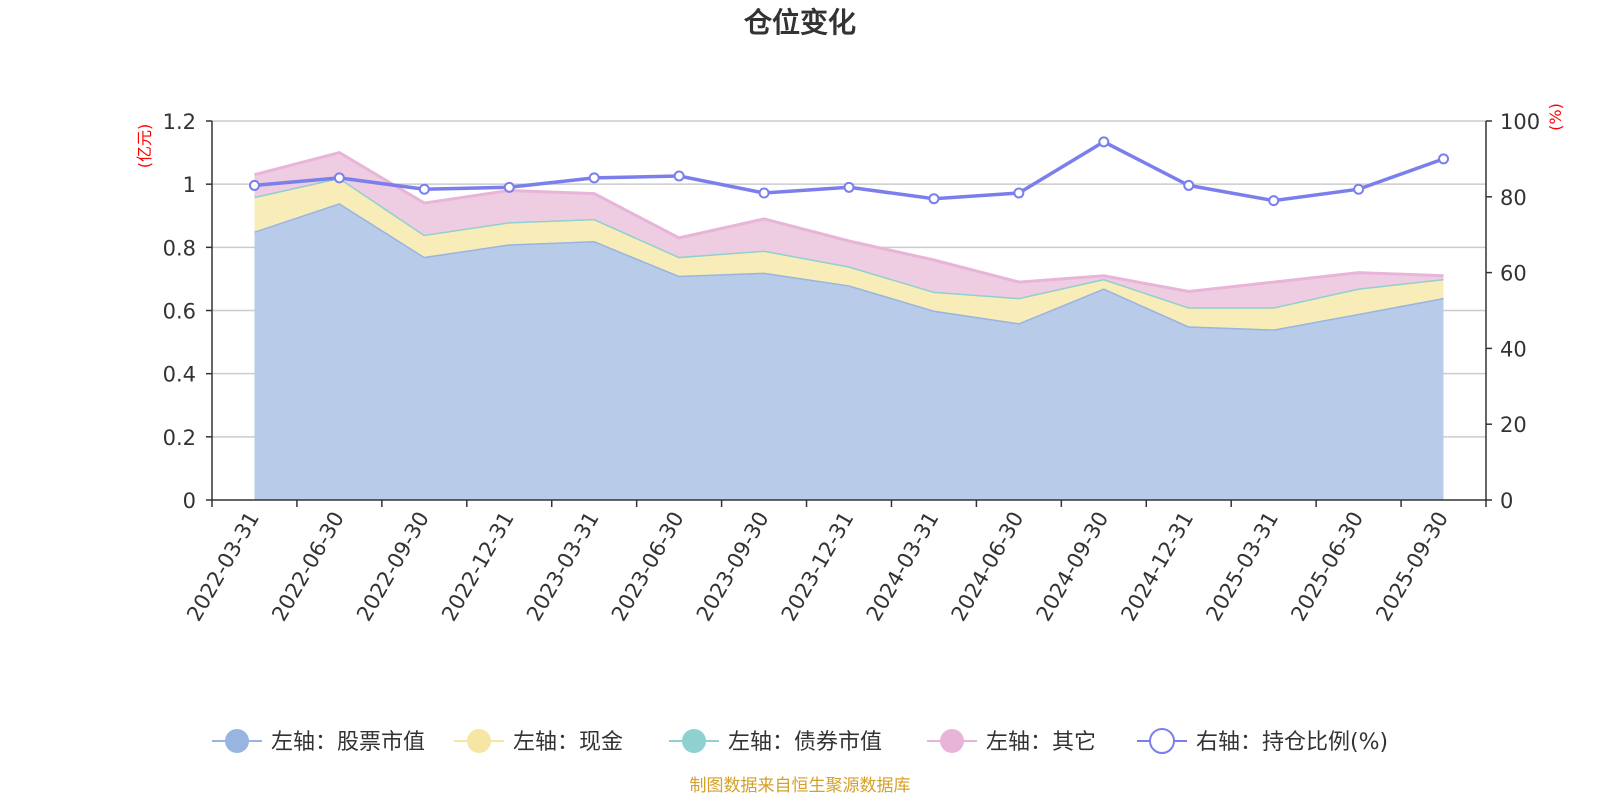 Image resolution: width=1600 pixels, height=800 pixels. I want to click on legend-label: 左轴：债券市值, so click(805, 742).